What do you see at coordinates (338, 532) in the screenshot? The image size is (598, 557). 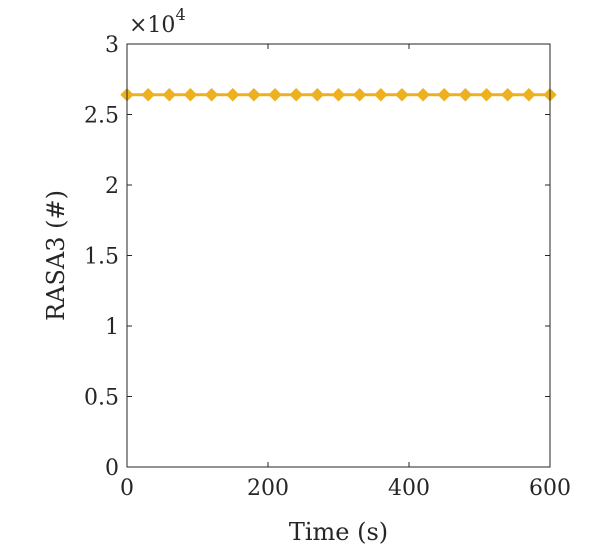 I see `x-axis-label: Time (s)` at bounding box center [338, 532].